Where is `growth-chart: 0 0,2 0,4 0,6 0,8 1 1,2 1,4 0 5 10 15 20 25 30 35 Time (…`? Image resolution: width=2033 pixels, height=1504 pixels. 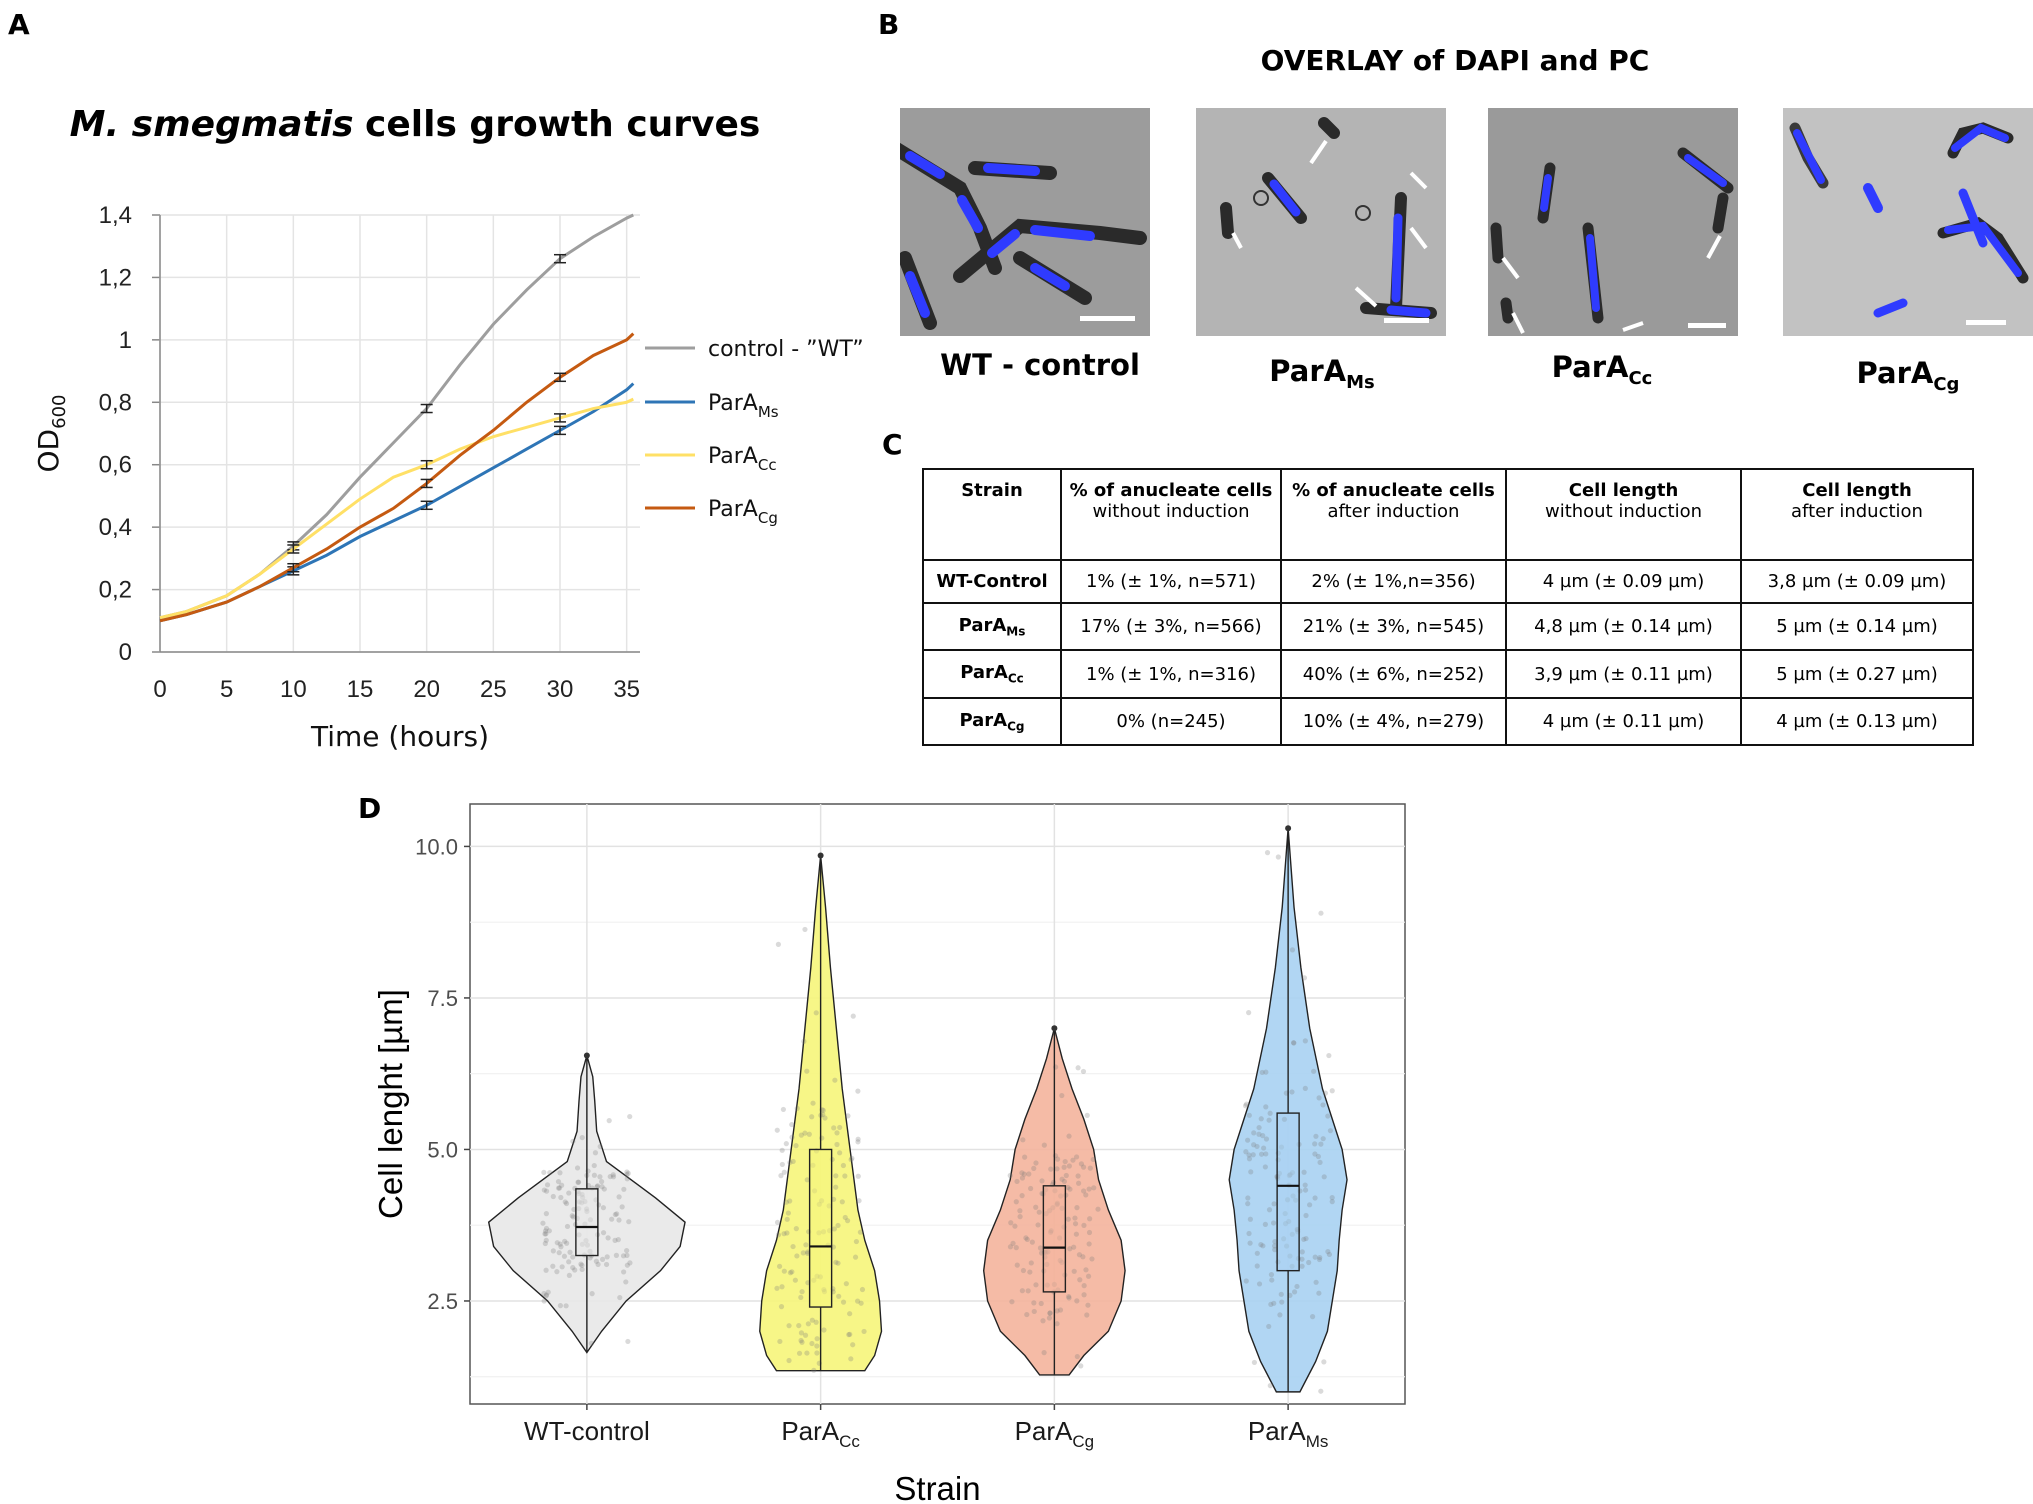 growth-chart: 0 0,2 0,4 0,6 0,8 1 1,2 1,4 0 5 10 15 20 25 30 35 Time (… is located at coordinates (448, 477).